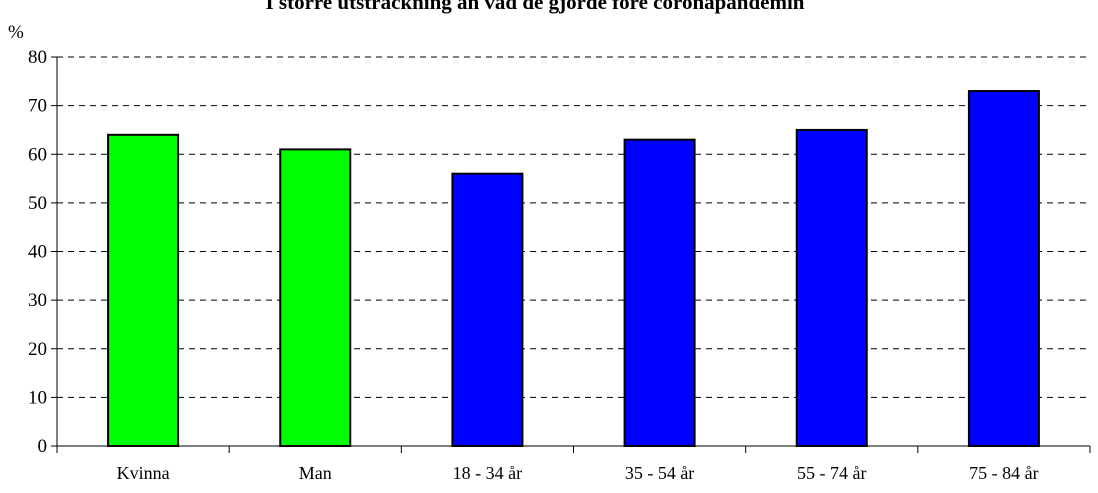 Image resolution: width=1098 pixels, height=493 pixels. I want to click on y-tick-label: 30, so click(37, 300).